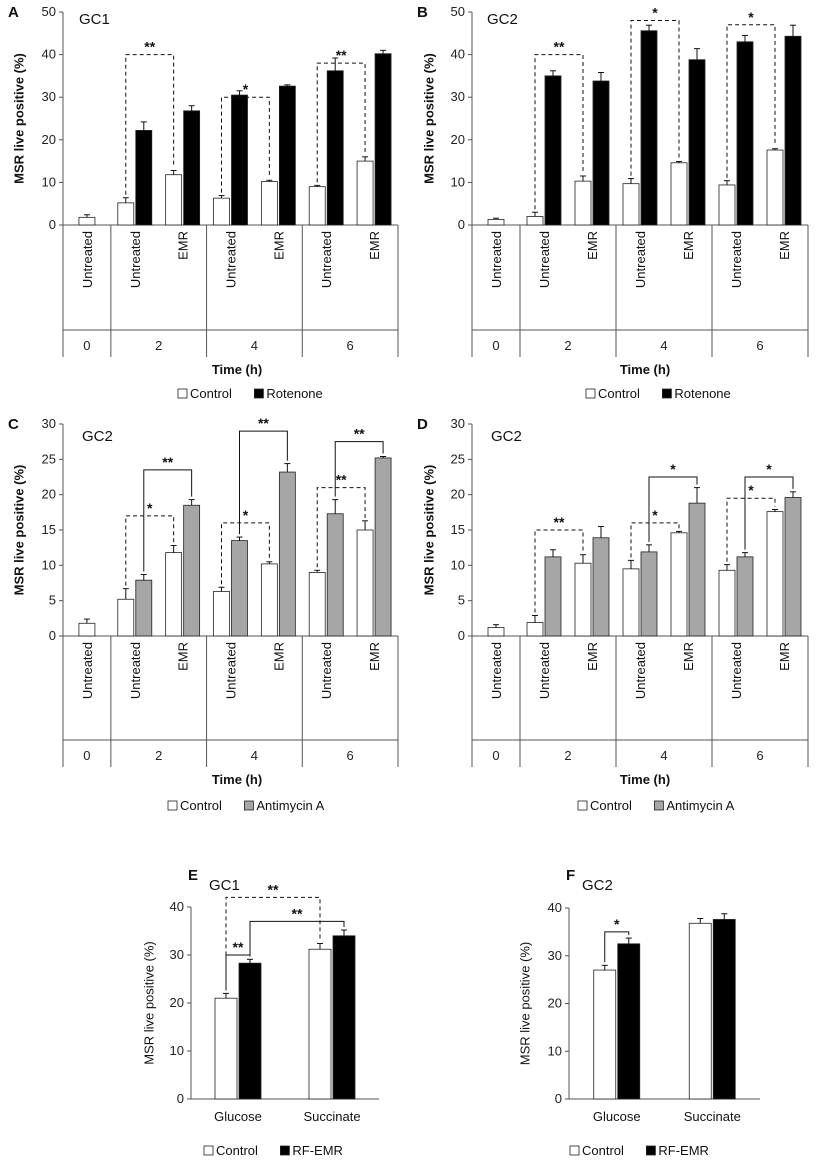  Describe the element at coordinates (759, 345) in the screenshot. I see `x-group-label: 6` at that location.